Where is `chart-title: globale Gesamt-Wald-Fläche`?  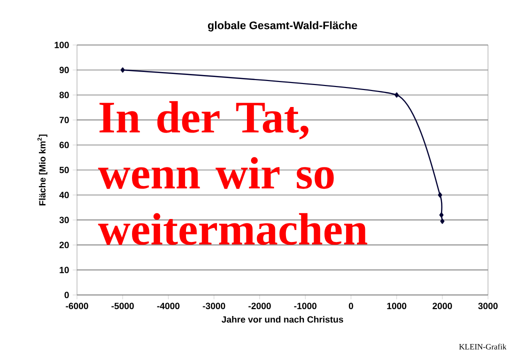
chart-title: globale Gesamt-Wald-Fläche is located at coordinates (283, 26).